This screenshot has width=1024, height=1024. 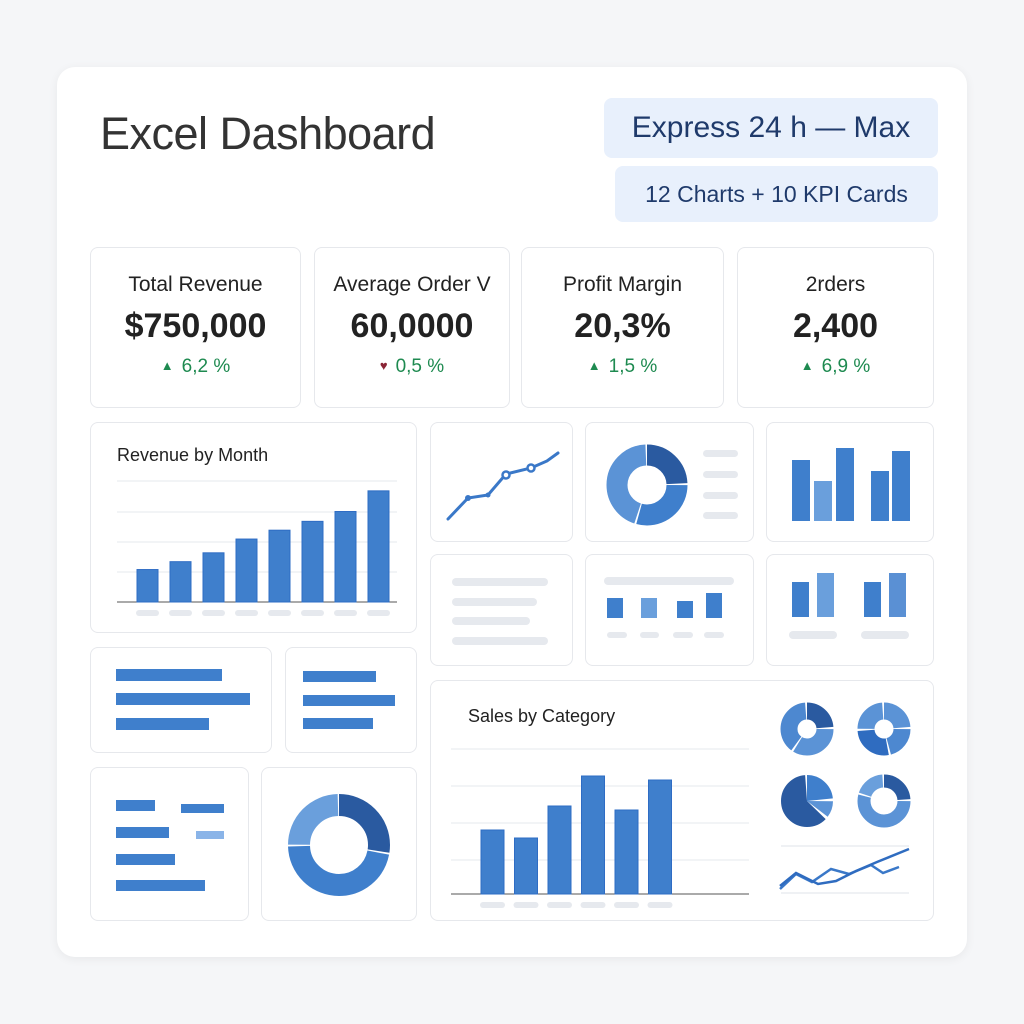 I want to click on chart-title: Sales by Category, so click(x=542, y=716).